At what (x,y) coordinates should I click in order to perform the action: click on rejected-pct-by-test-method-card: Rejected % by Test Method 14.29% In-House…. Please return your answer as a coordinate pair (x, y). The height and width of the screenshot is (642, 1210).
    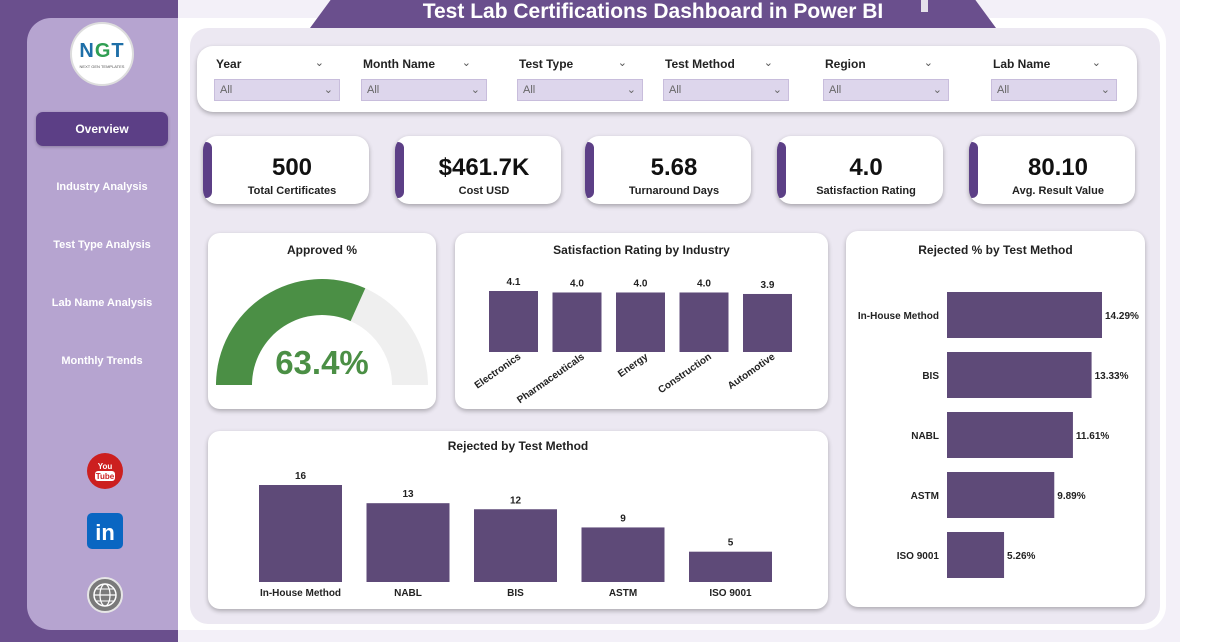
    Looking at the image, I should click on (995, 419).